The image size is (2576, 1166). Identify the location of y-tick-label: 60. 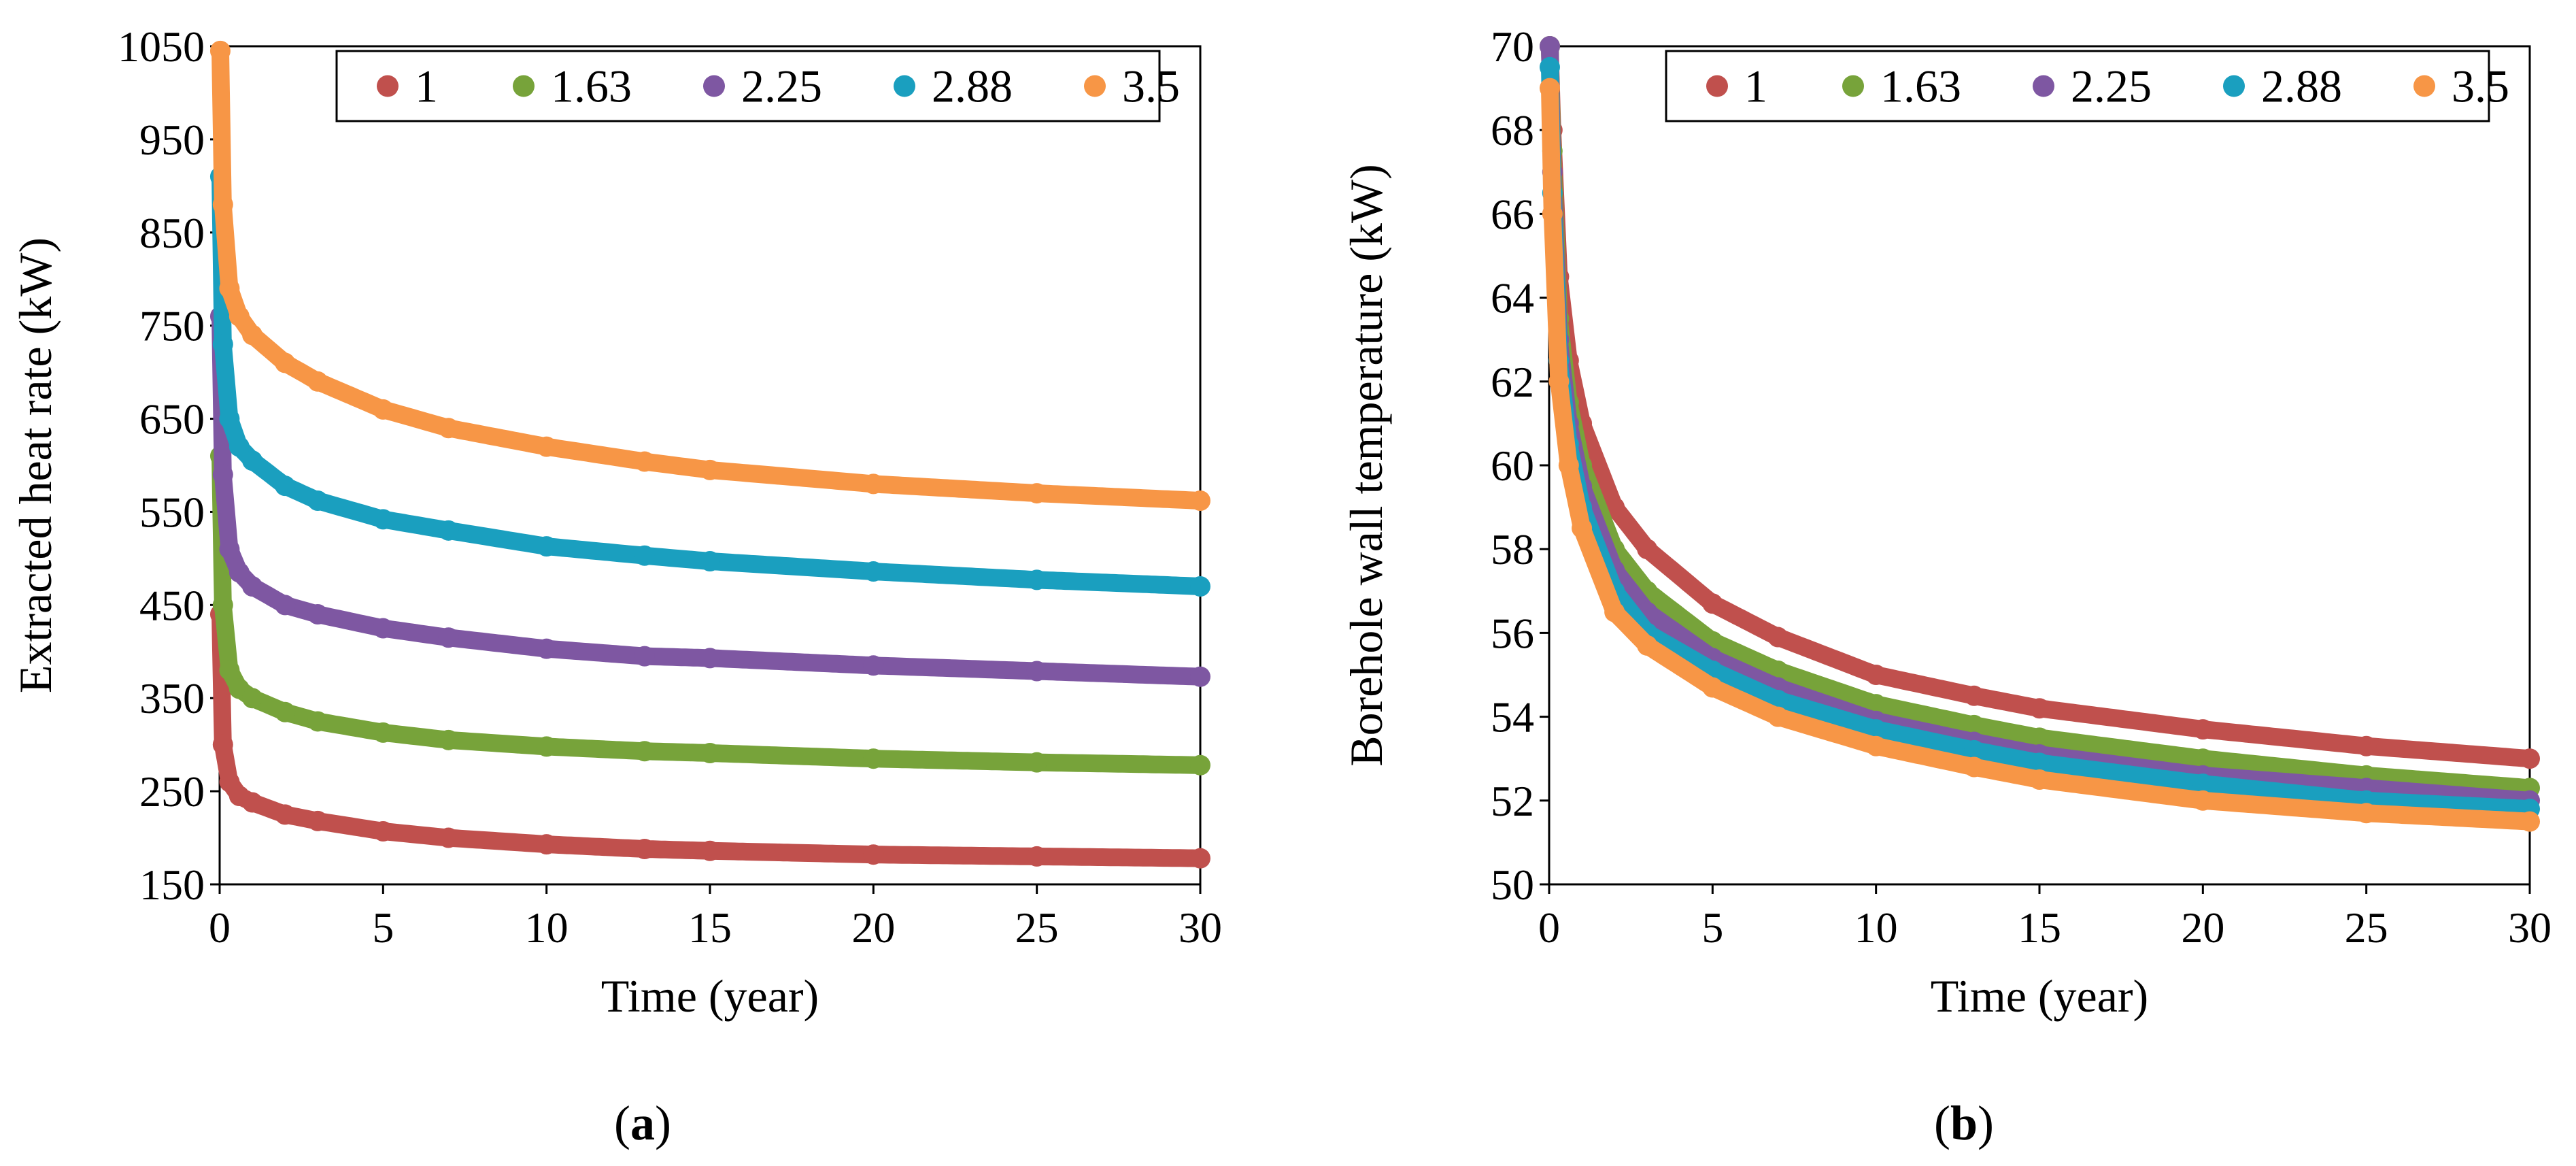
(1512, 466).